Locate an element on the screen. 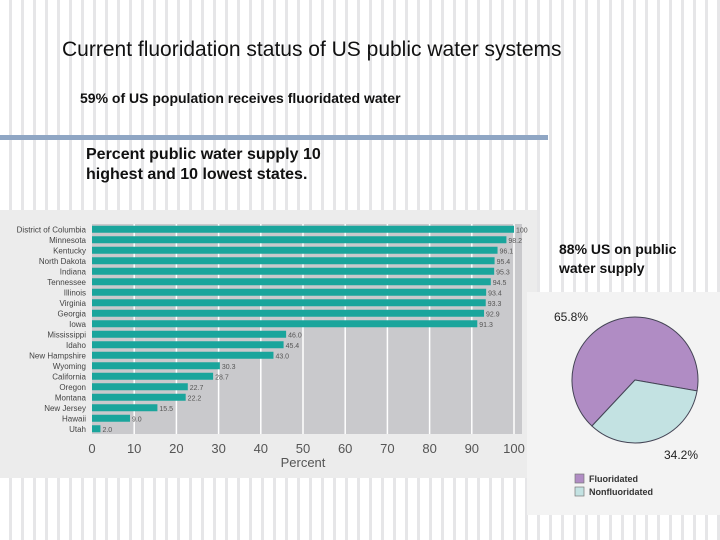 The image size is (720, 540). value-label: 2.0 is located at coordinates (107, 430).